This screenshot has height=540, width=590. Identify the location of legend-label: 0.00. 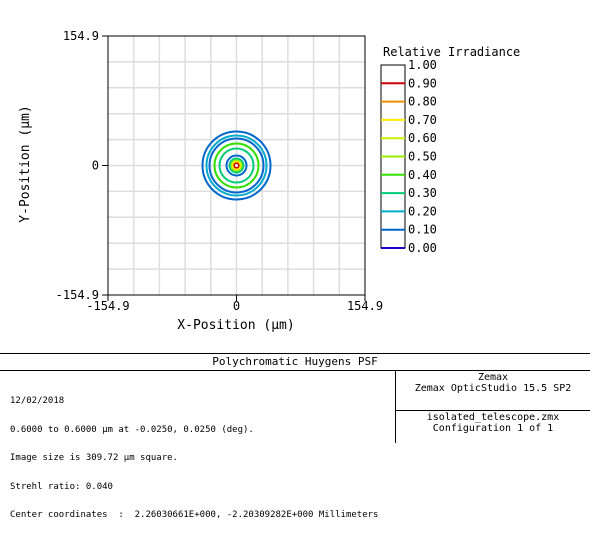
(422, 248).